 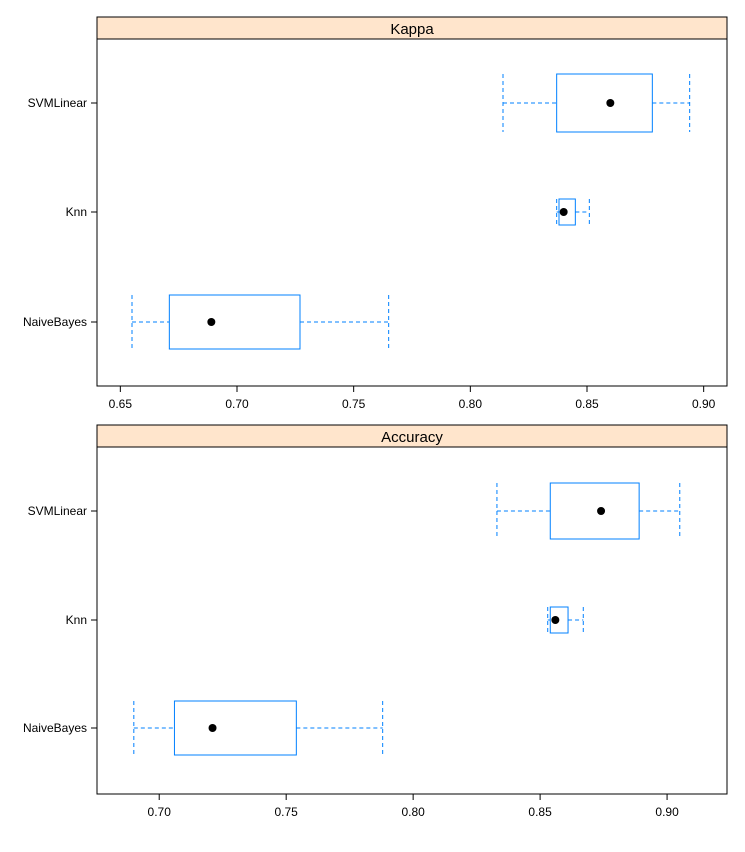 What do you see at coordinates (354, 404) in the screenshot?
I see `kappa-xtick-label-2: 0.75` at bounding box center [354, 404].